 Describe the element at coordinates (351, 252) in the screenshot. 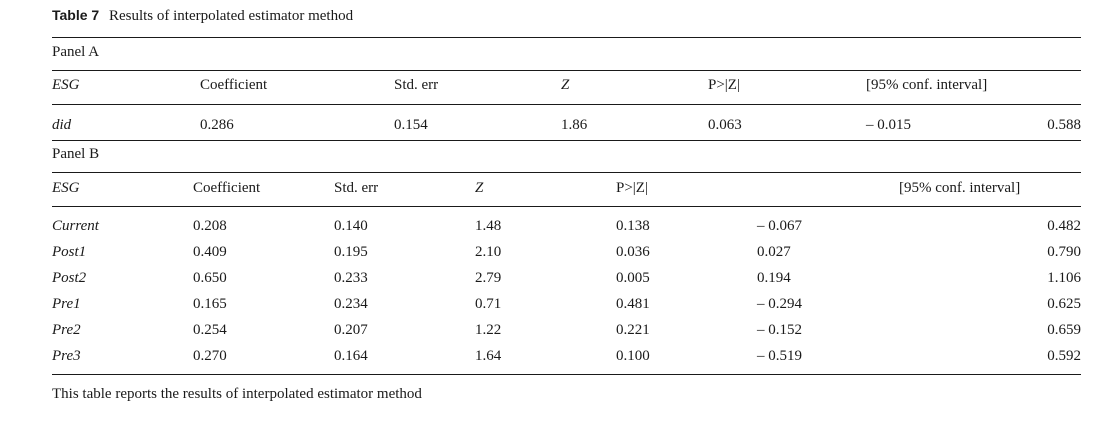

I see `panel-b-row-std-err: 0.195` at that location.